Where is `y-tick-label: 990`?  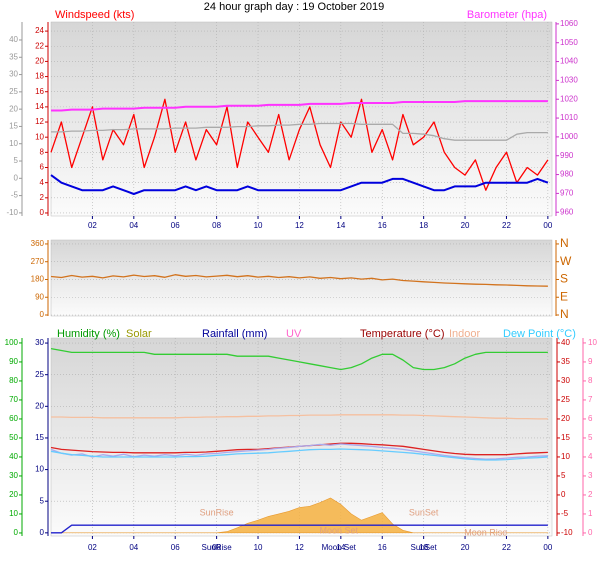
y-tick-label: 990 is located at coordinates (567, 155).